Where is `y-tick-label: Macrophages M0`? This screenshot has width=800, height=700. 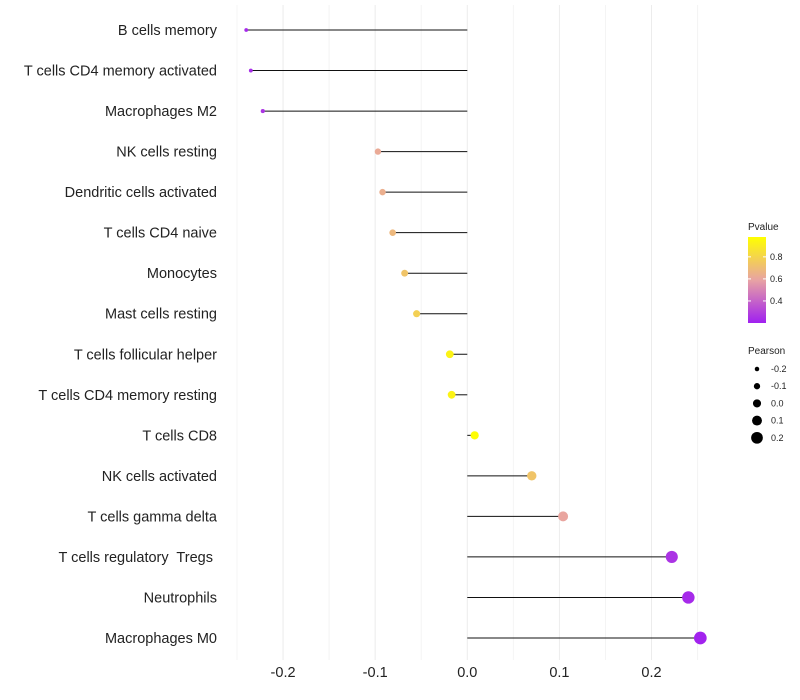
y-tick-label: Macrophages M0 is located at coordinates (161, 639).